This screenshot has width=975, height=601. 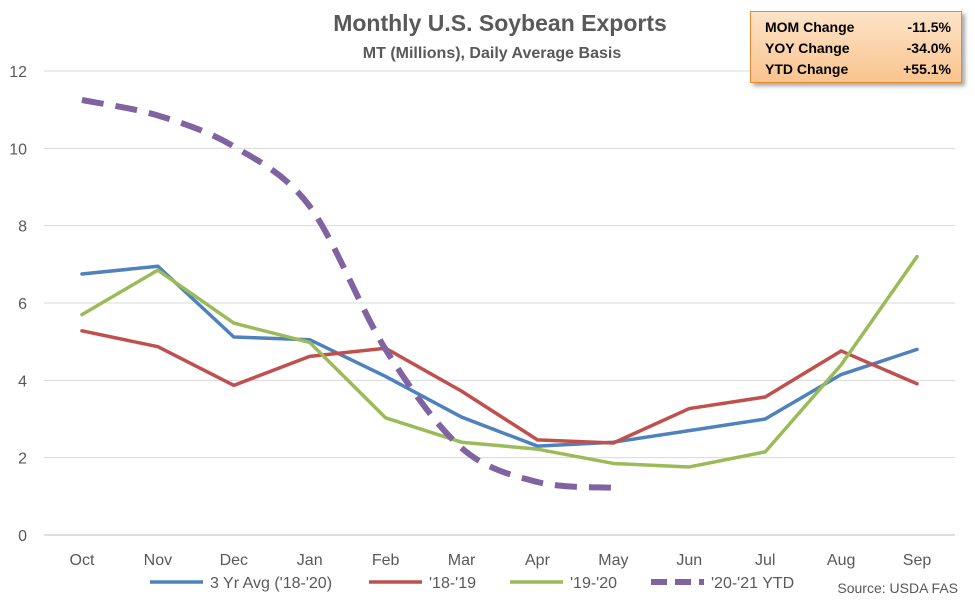 What do you see at coordinates (928, 48) in the screenshot?
I see `stat-value: -34.0%` at bounding box center [928, 48].